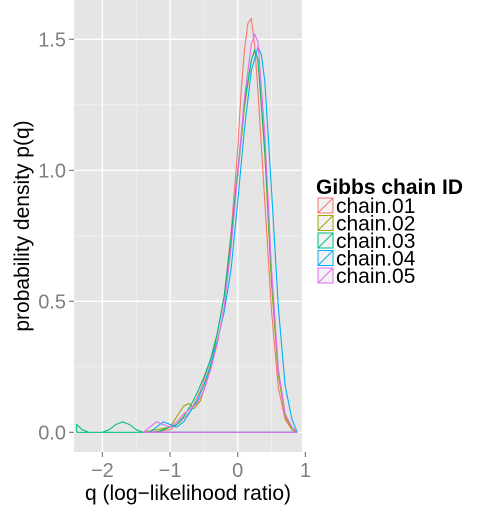  I want to click on y-tick-label: 0.5, so click(52, 302).